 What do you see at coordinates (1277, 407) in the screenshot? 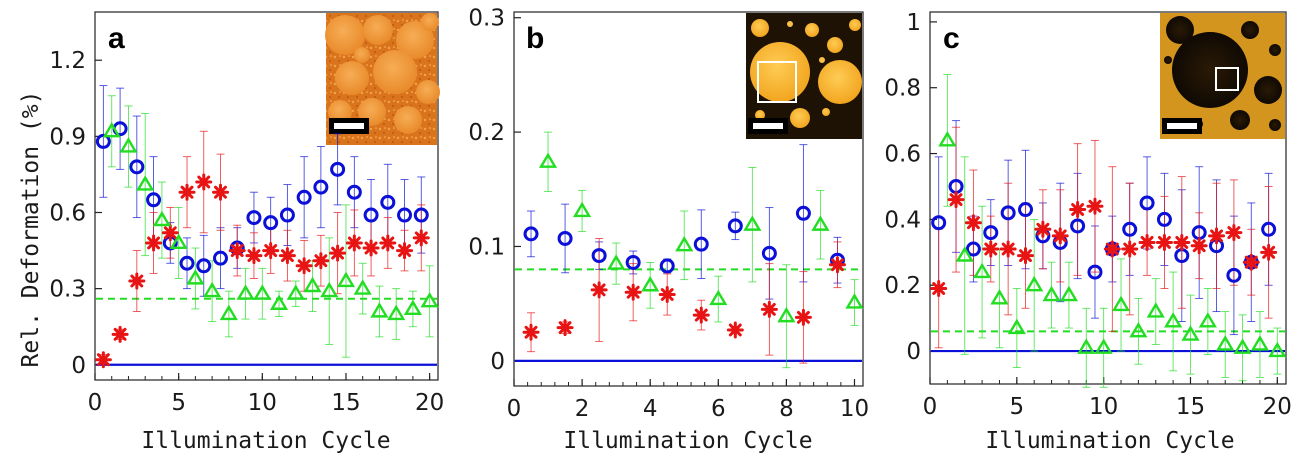
I see `panel-c-x-tick-label: 20` at bounding box center [1277, 407].